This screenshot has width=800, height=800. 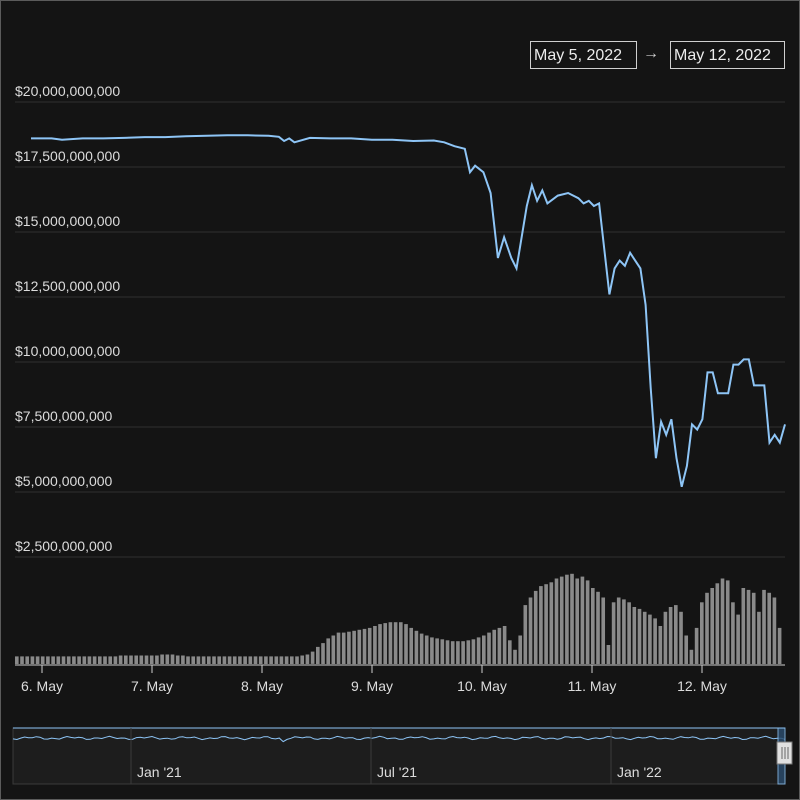 I want to click on x-tick-label: 7. May, so click(x=152, y=686).